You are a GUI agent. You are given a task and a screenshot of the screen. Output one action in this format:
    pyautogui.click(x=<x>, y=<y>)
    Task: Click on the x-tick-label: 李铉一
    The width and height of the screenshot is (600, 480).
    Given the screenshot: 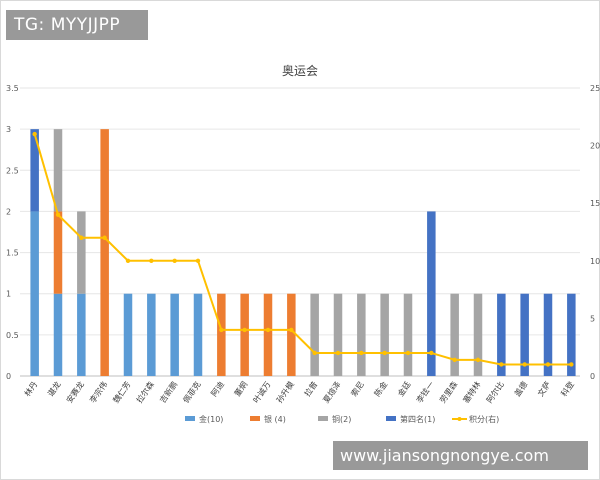 What is the action you would take?
    pyautogui.click(x=425, y=391)
    